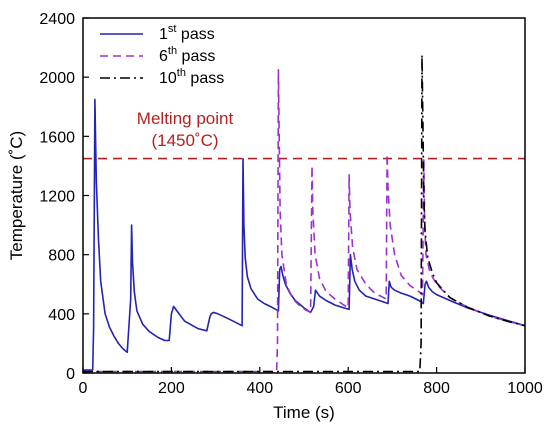  Describe the element at coordinates (83, 388) in the screenshot. I see `x-tick-label: 0` at that location.